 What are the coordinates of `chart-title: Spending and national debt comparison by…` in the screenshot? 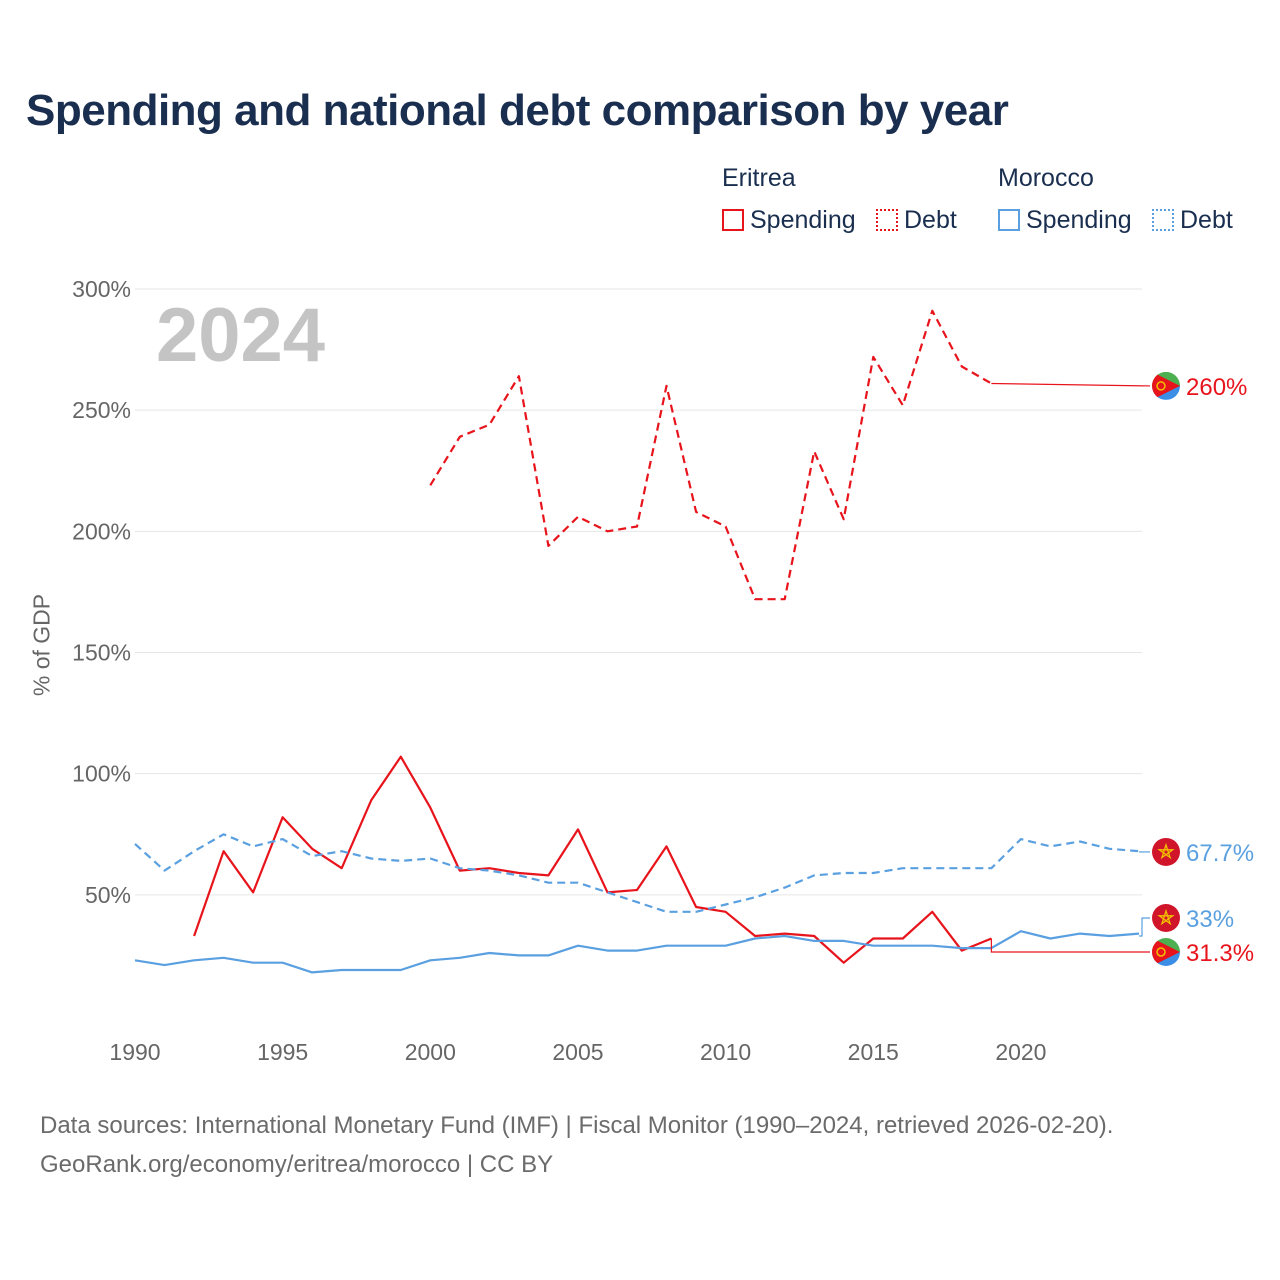 It's located at (517, 110).